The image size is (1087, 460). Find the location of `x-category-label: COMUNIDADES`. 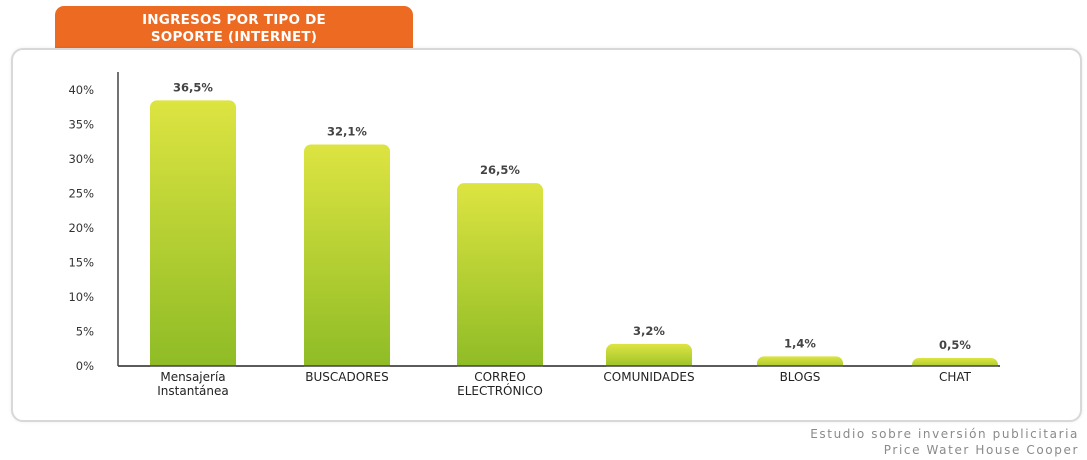

x-category-label: COMUNIDADES is located at coordinates (648, 377).